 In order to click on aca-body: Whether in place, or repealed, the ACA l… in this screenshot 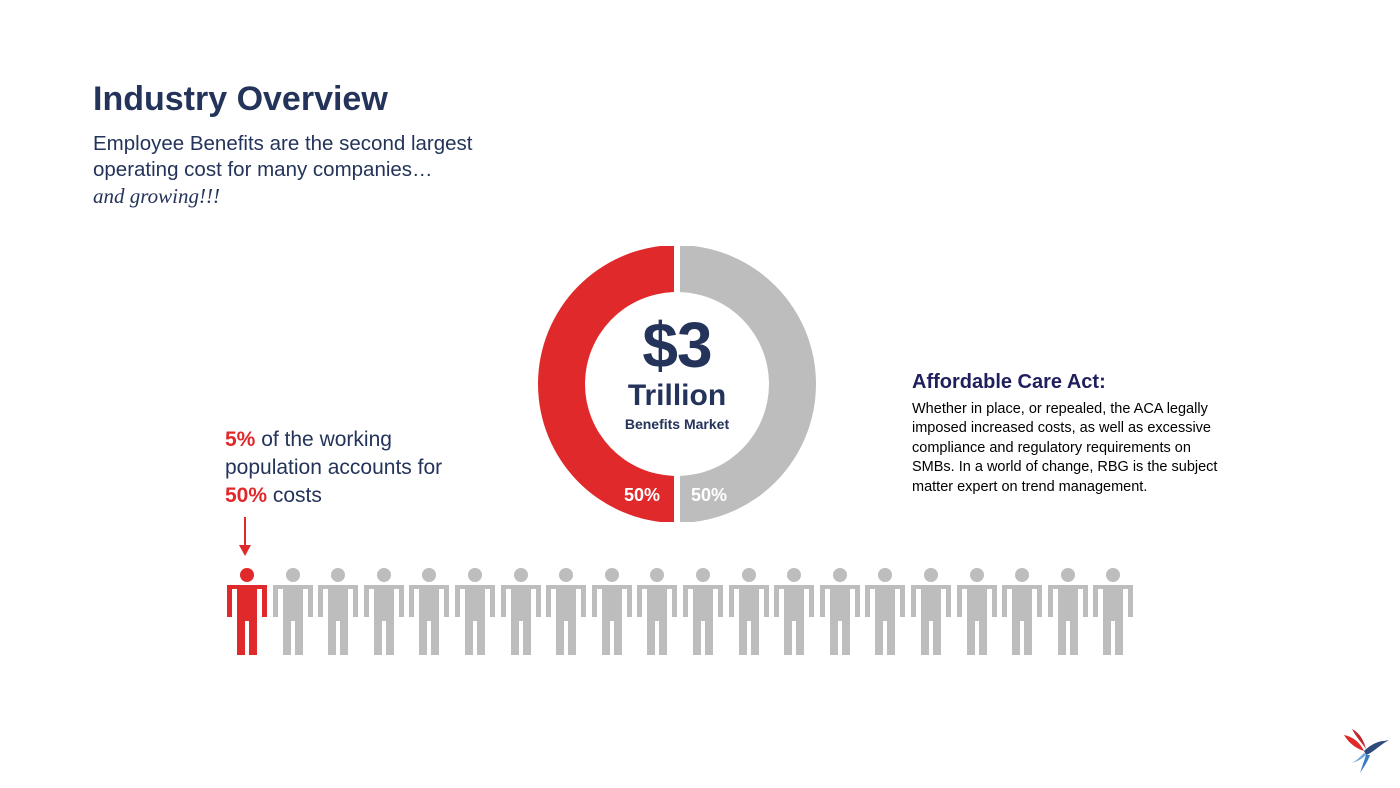, I will do `click(1065, 448)`.